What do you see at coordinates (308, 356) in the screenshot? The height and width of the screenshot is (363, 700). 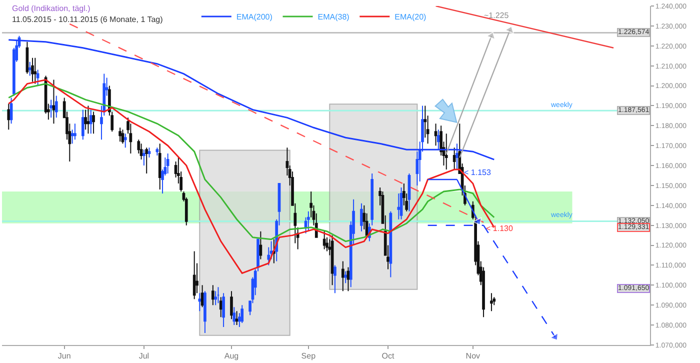 I see `x-tick-label: Sep` at bounding box center [308, 356].